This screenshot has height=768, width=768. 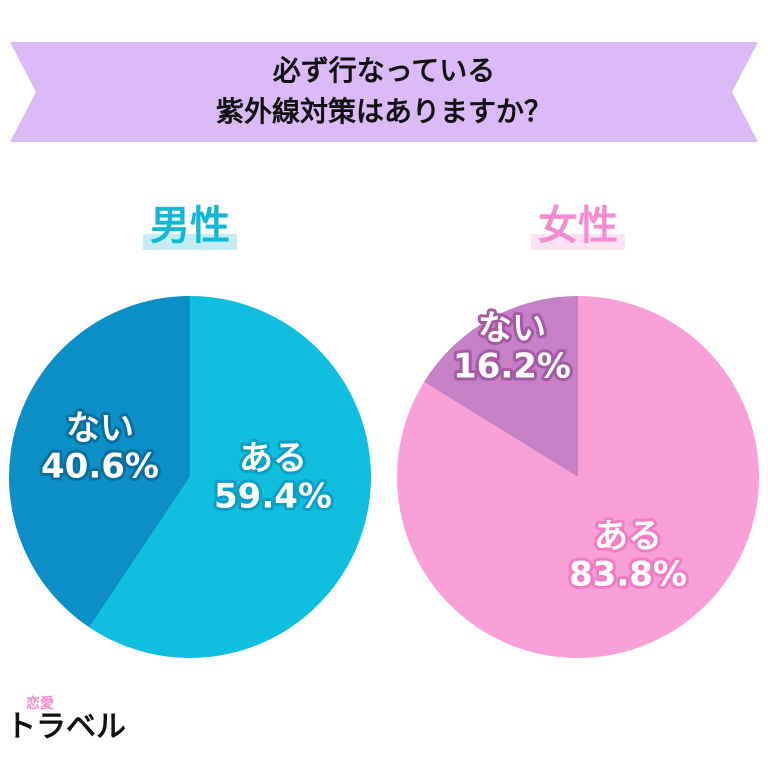 I want to click on logo-small: 恋愛, so click(x=40, y=703).